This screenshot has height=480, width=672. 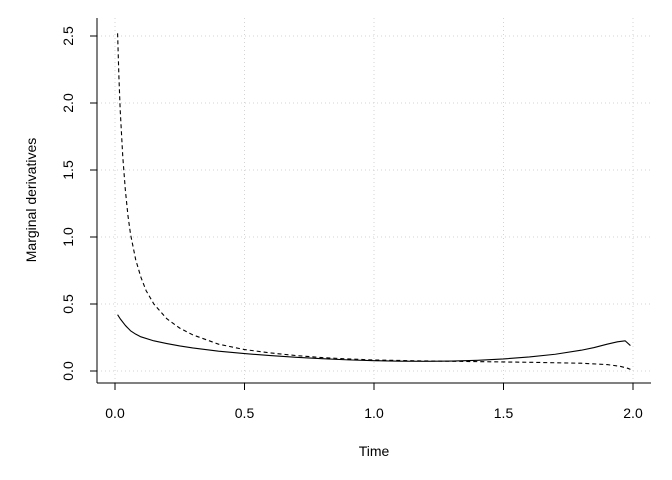 I want to click on y-tick-label: 2.0, so click(x=68, y=103).